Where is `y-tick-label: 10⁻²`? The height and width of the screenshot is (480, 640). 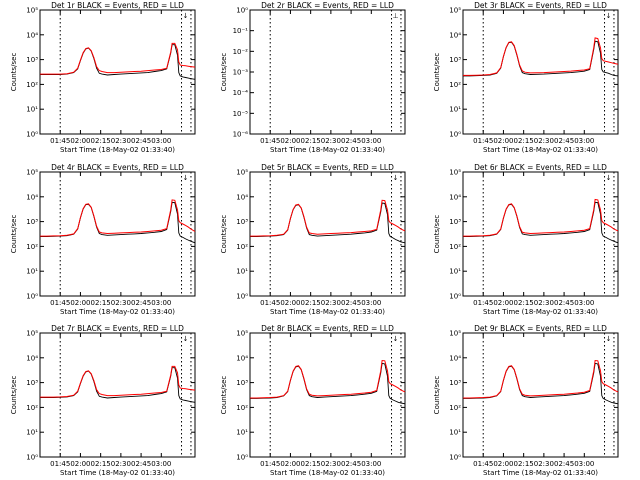
y-tick-label: 10⁻² is located at coordinates (241, 52).